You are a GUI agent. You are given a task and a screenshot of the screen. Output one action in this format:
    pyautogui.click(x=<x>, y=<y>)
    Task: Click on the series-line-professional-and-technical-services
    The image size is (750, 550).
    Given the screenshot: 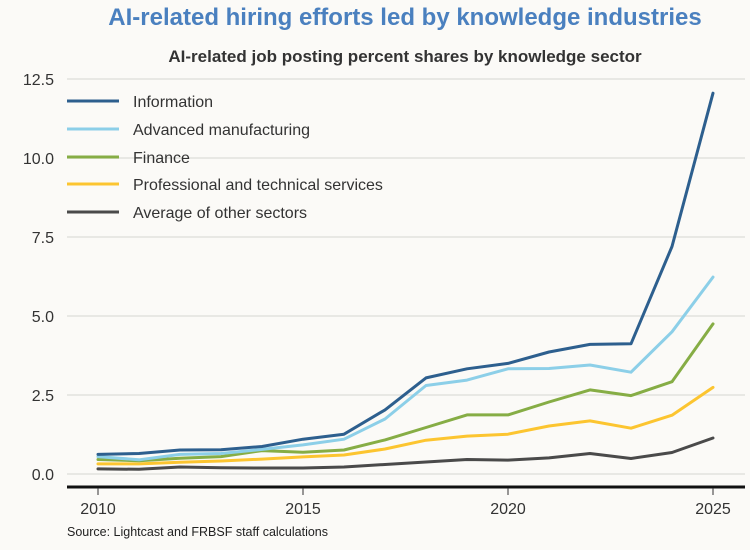 What is the action you would take?
    pyautogui.click(x=405, y=425)
    